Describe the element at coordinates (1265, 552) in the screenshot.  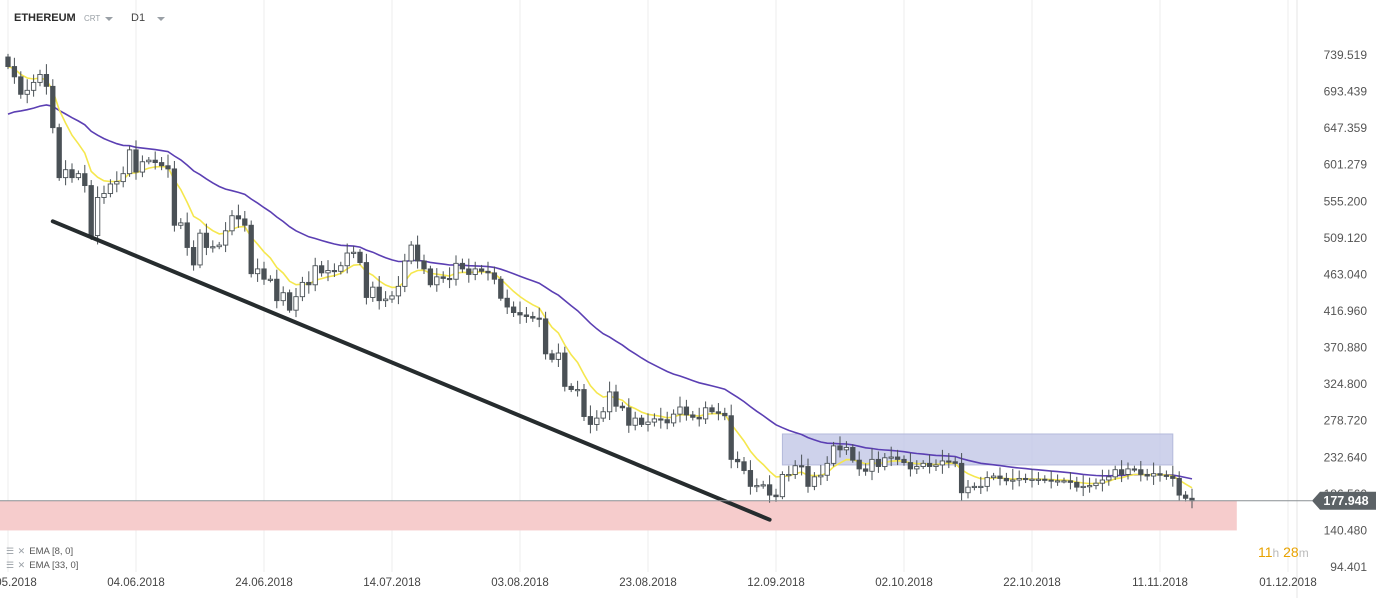
I see `countdown-hours: 11` at that location.